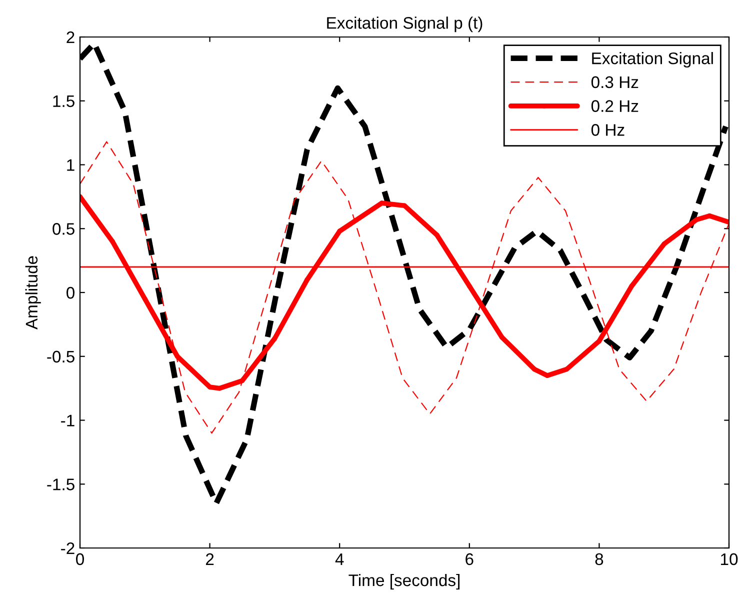 The height and width of the screenshot is (607, 738). What do you see at coordinates (67, 548) in the screenshot?
I see `y-tick-label: -2` at bounding box center [67, 548].